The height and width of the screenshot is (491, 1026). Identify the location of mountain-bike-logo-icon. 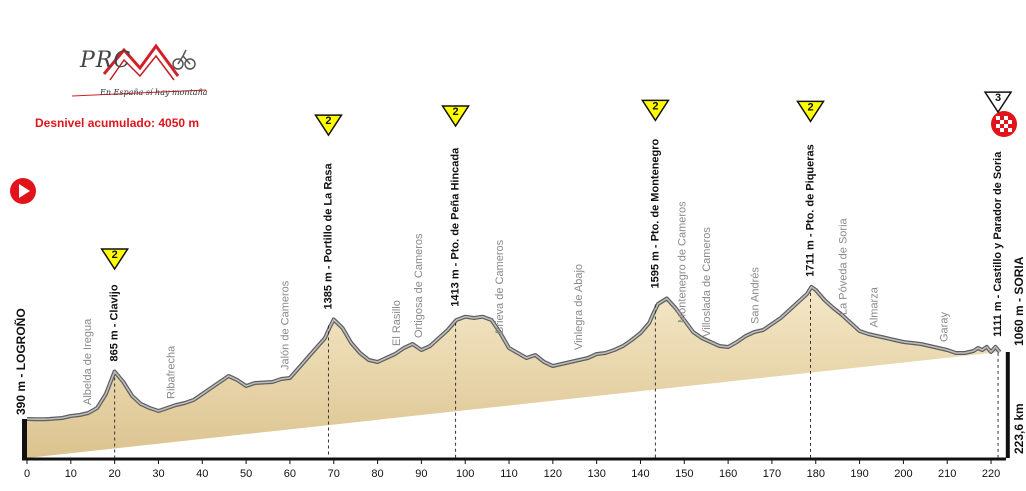
(139, 70).